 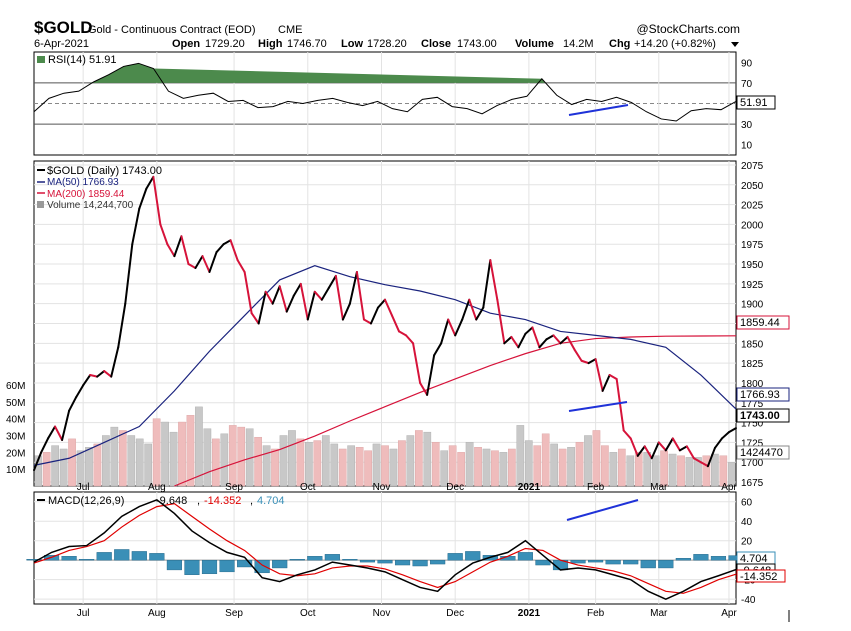 I want to click on macd-signal-line, so click(x=385, y=548).